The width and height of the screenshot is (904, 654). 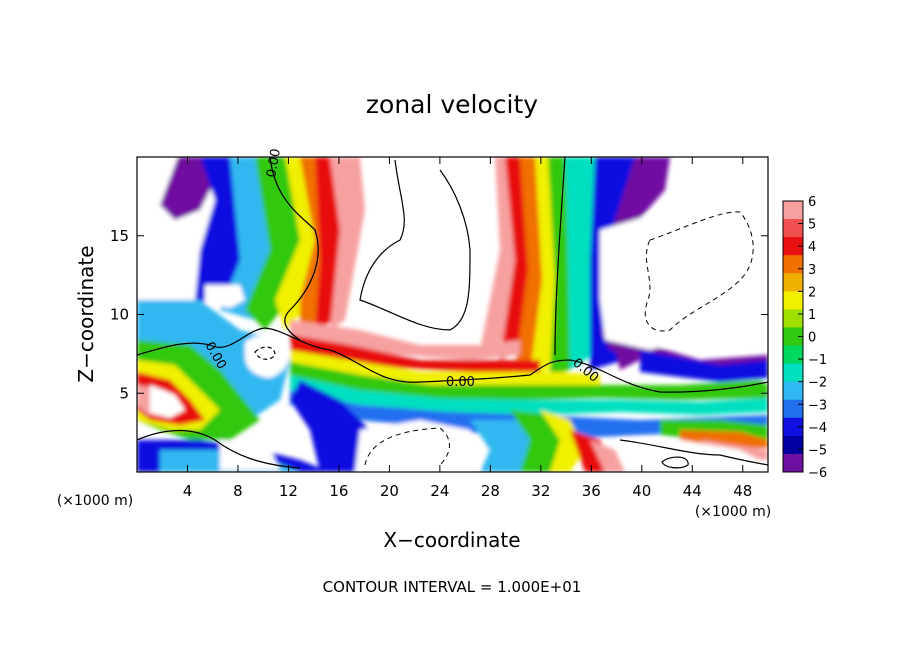 I want to click on contour-loop-upper-center, so click(x=415, y=245).